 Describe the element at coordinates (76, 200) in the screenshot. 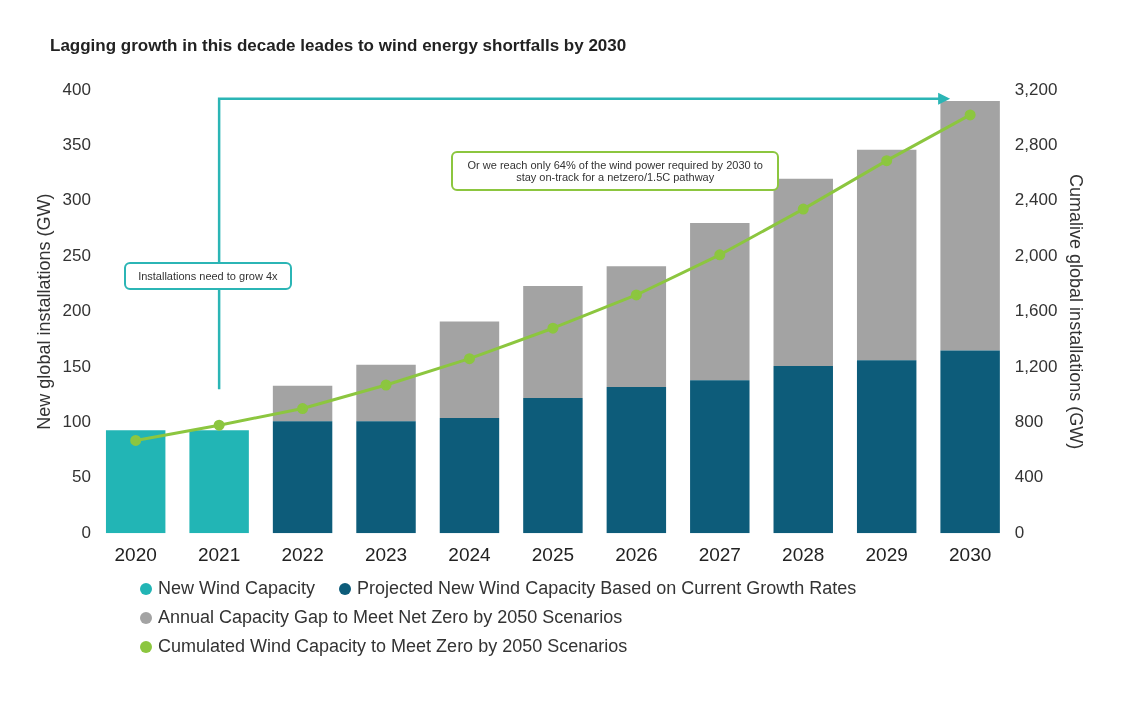

I see `y-tick-label: 300` at that location.